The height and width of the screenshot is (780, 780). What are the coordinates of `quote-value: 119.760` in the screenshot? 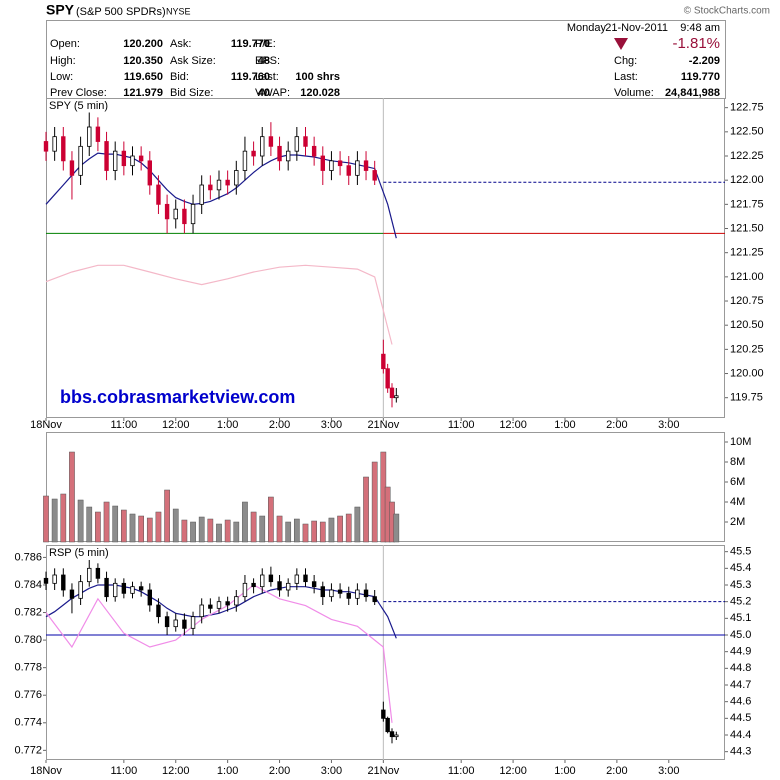 It's located at (250, 77).